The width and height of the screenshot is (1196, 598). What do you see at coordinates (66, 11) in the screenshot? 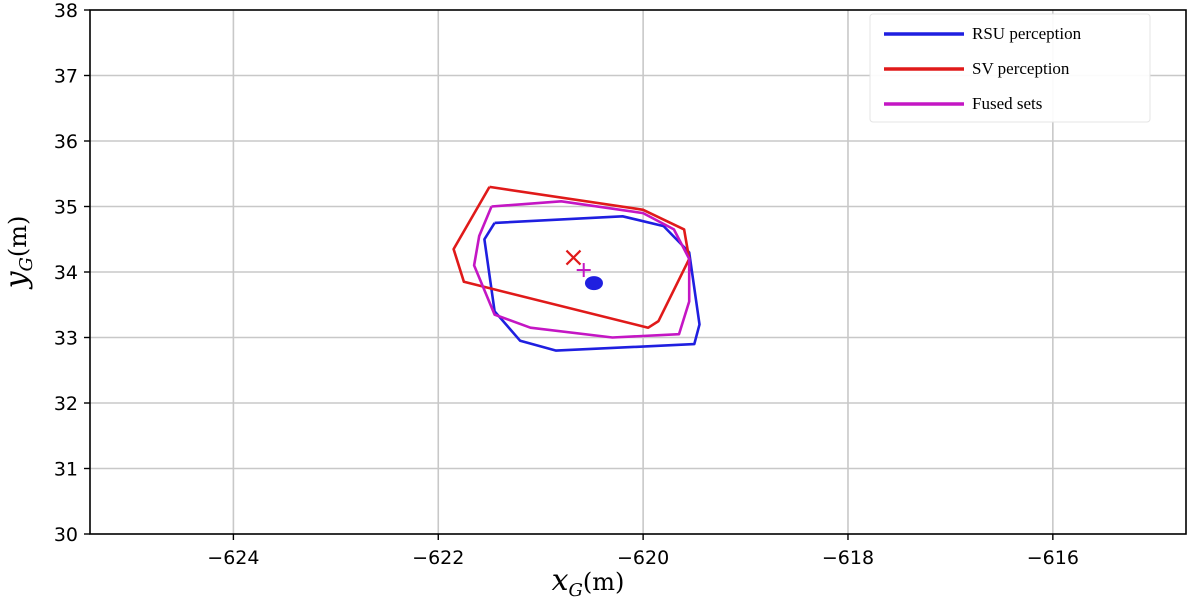
I see `y-tick-label: 38` at bounding box center [66, 11].